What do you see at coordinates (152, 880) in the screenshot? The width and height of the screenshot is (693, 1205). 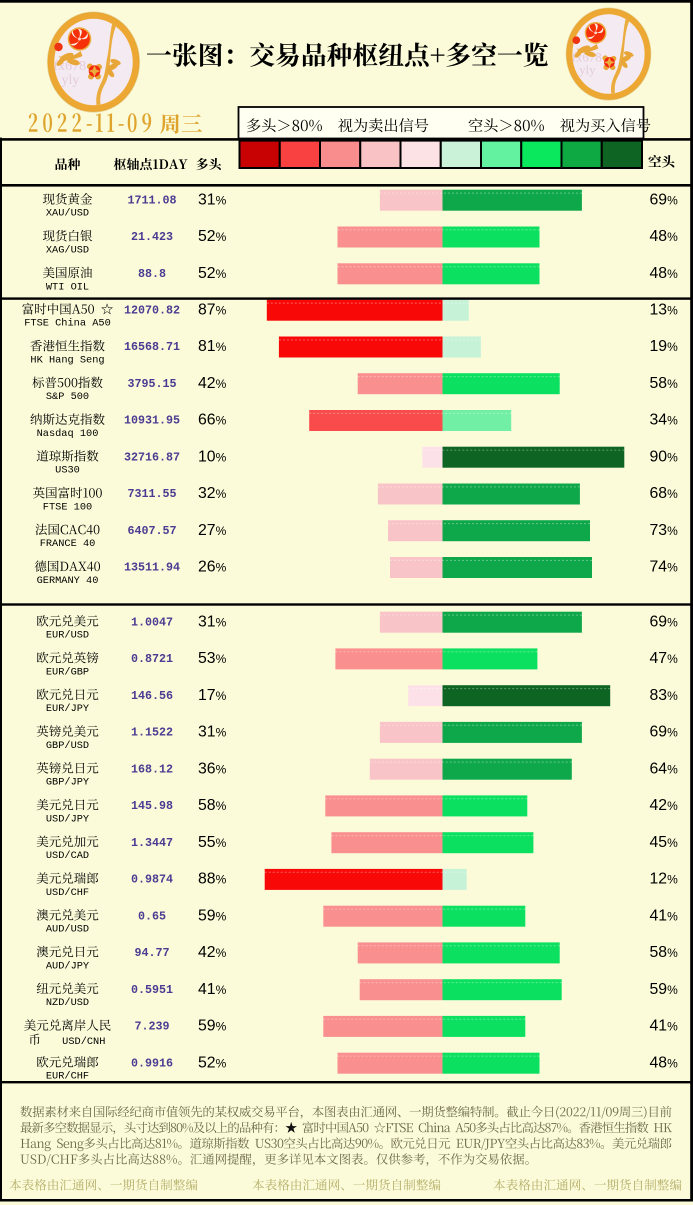 I see `svg-text: 0.9874` at bounding box center [152, 880].